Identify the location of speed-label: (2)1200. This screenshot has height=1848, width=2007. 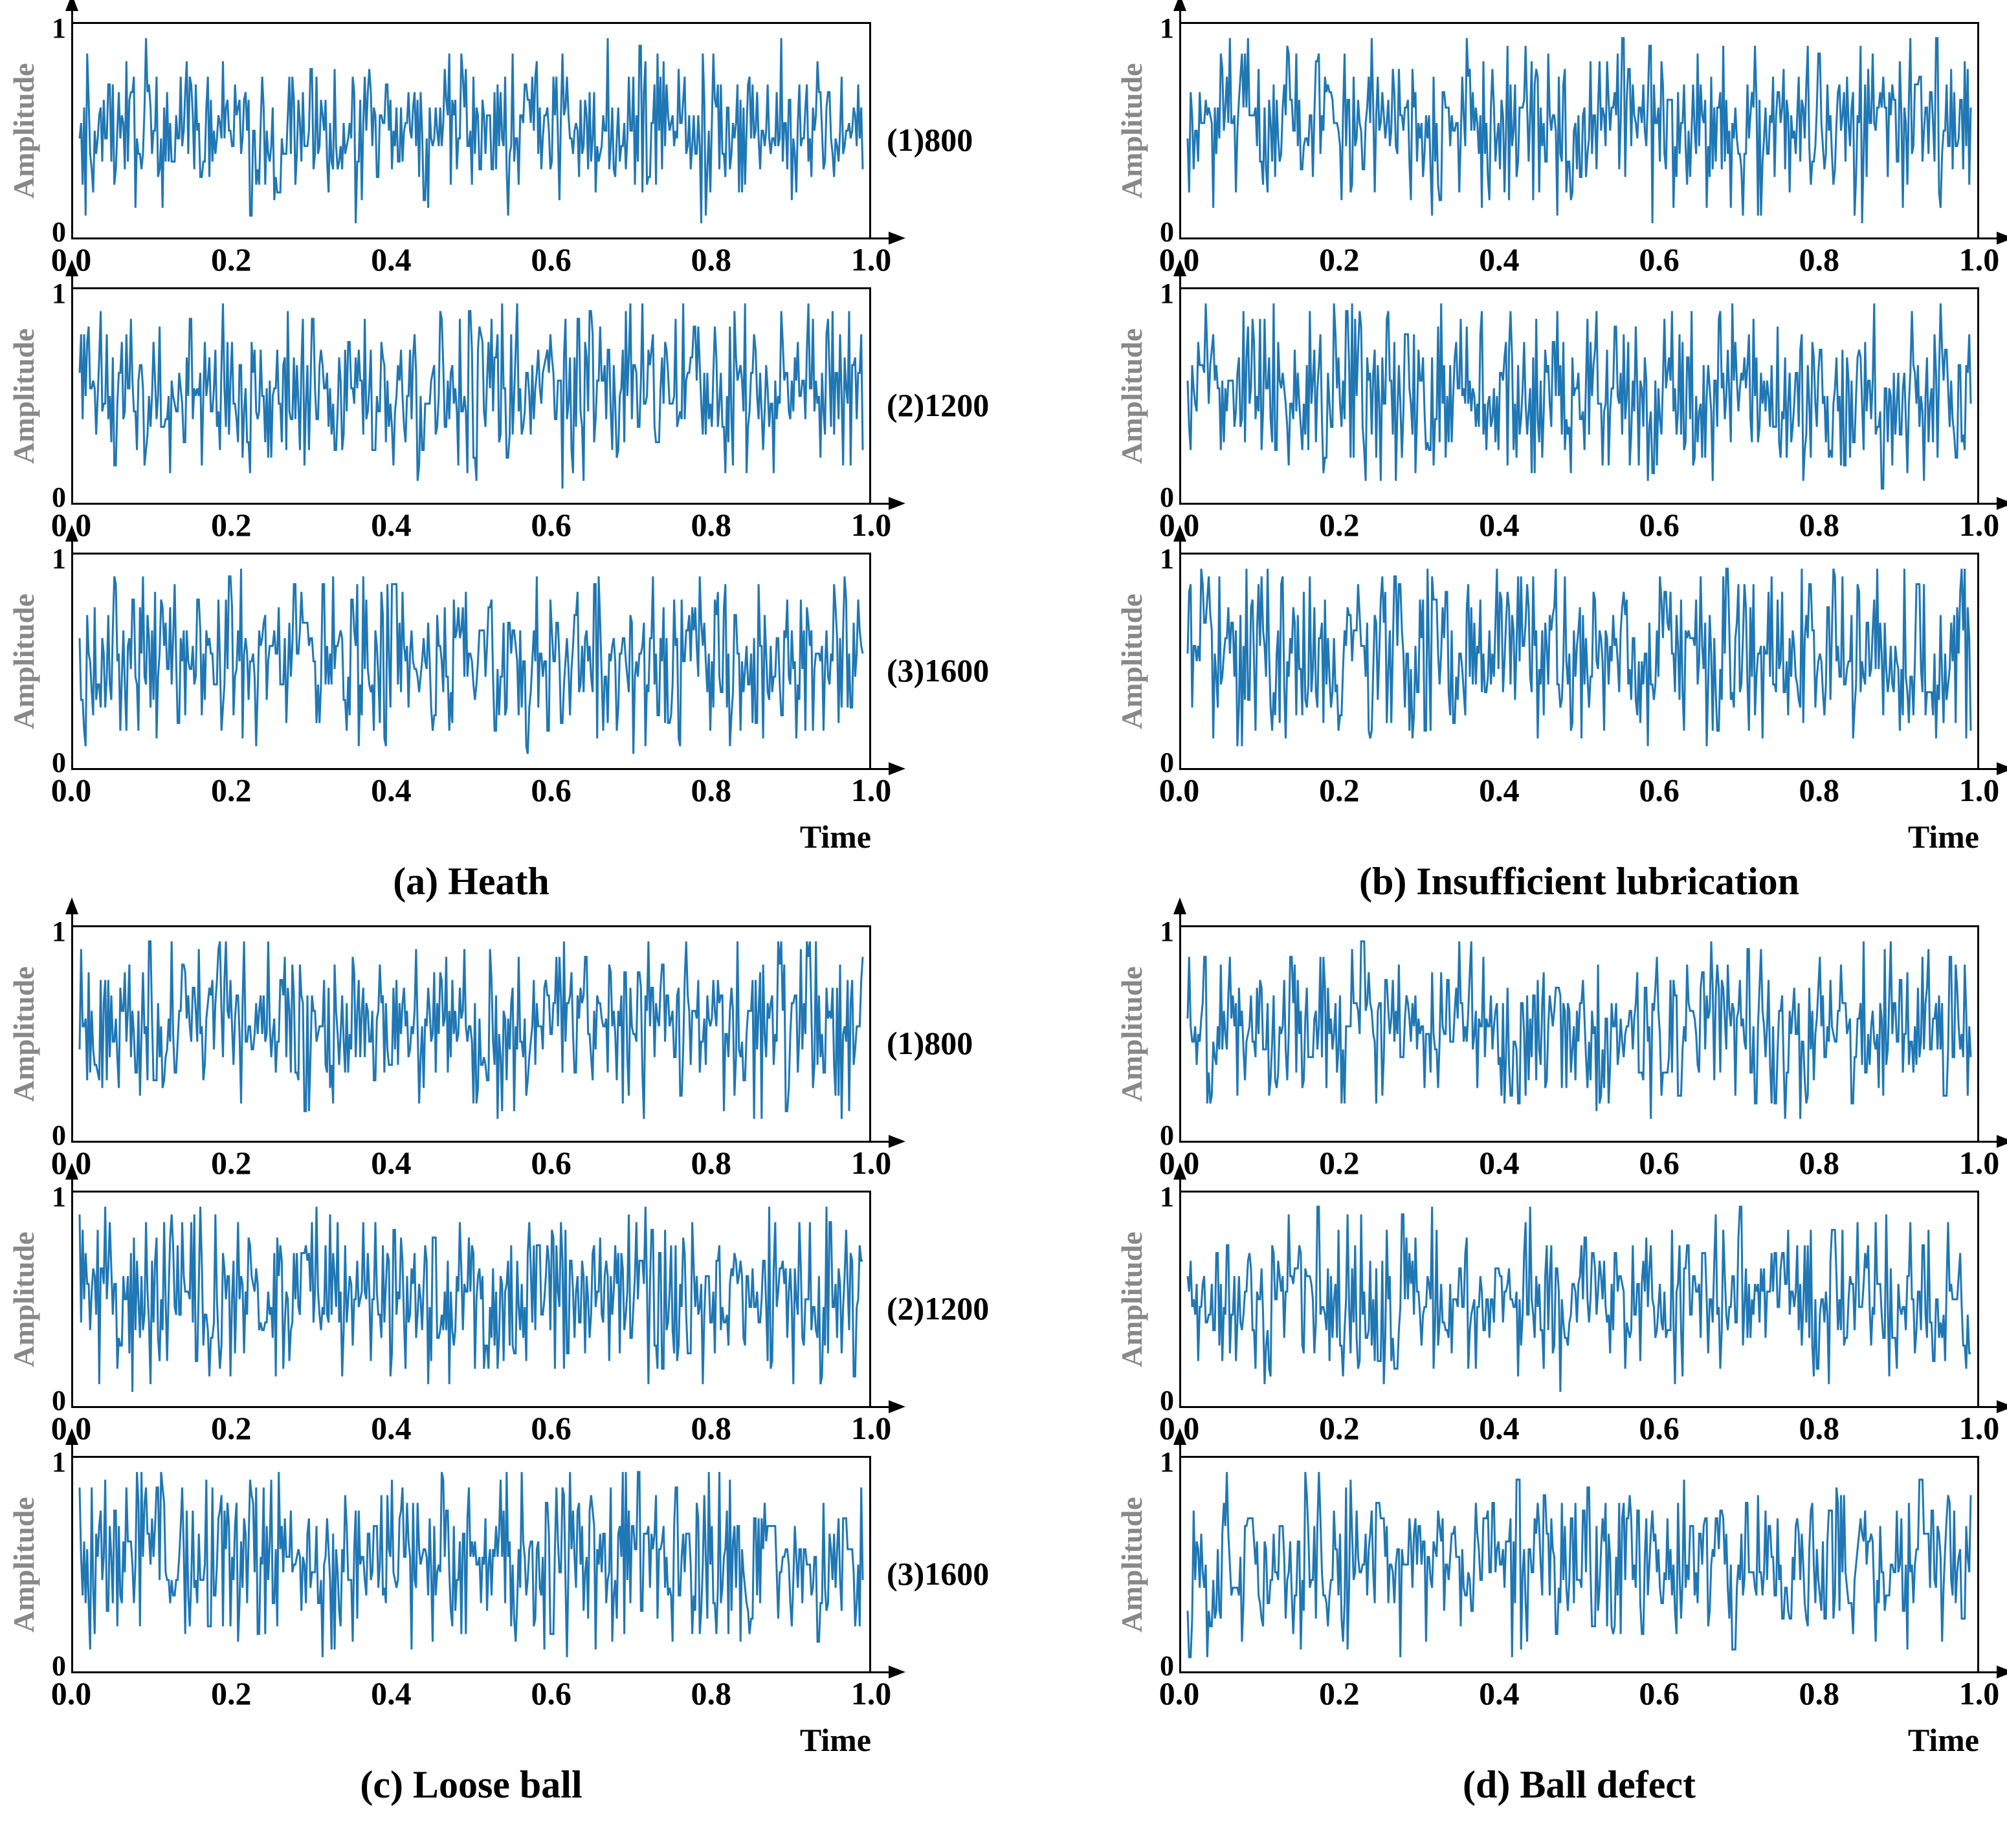
(938, 405).